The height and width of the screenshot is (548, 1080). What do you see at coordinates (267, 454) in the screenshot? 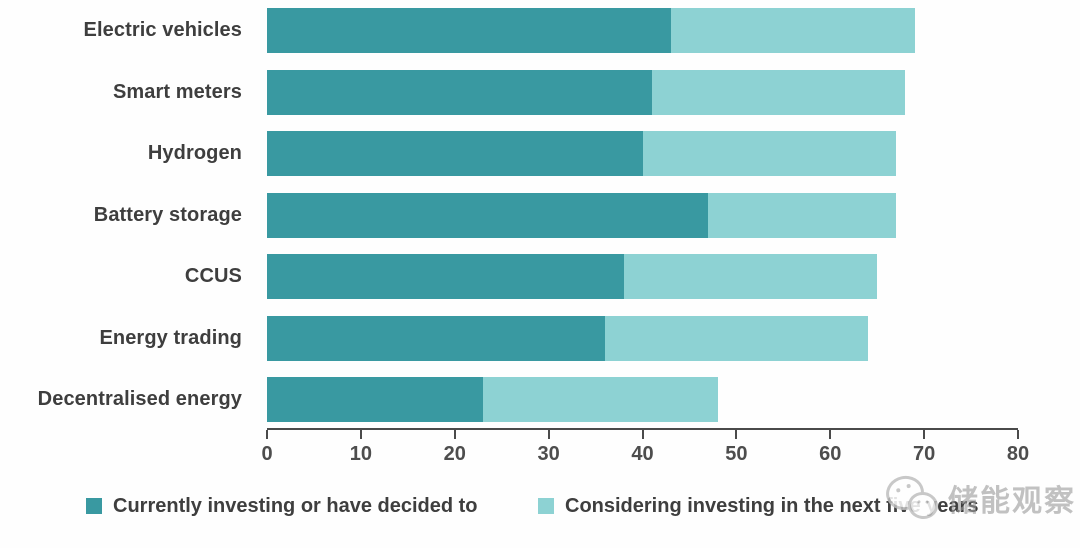
I see `axis-tick-label: 0` at bounding box center [267, 454].